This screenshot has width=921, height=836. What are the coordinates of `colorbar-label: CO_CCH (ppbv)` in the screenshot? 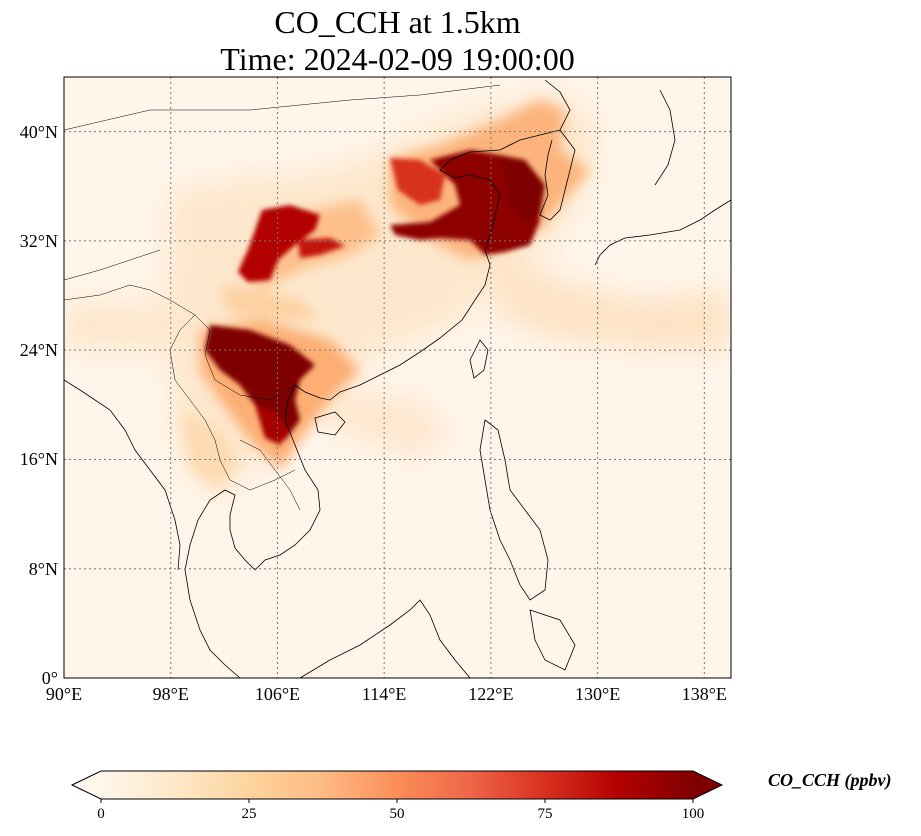 It's located at (830, 780).